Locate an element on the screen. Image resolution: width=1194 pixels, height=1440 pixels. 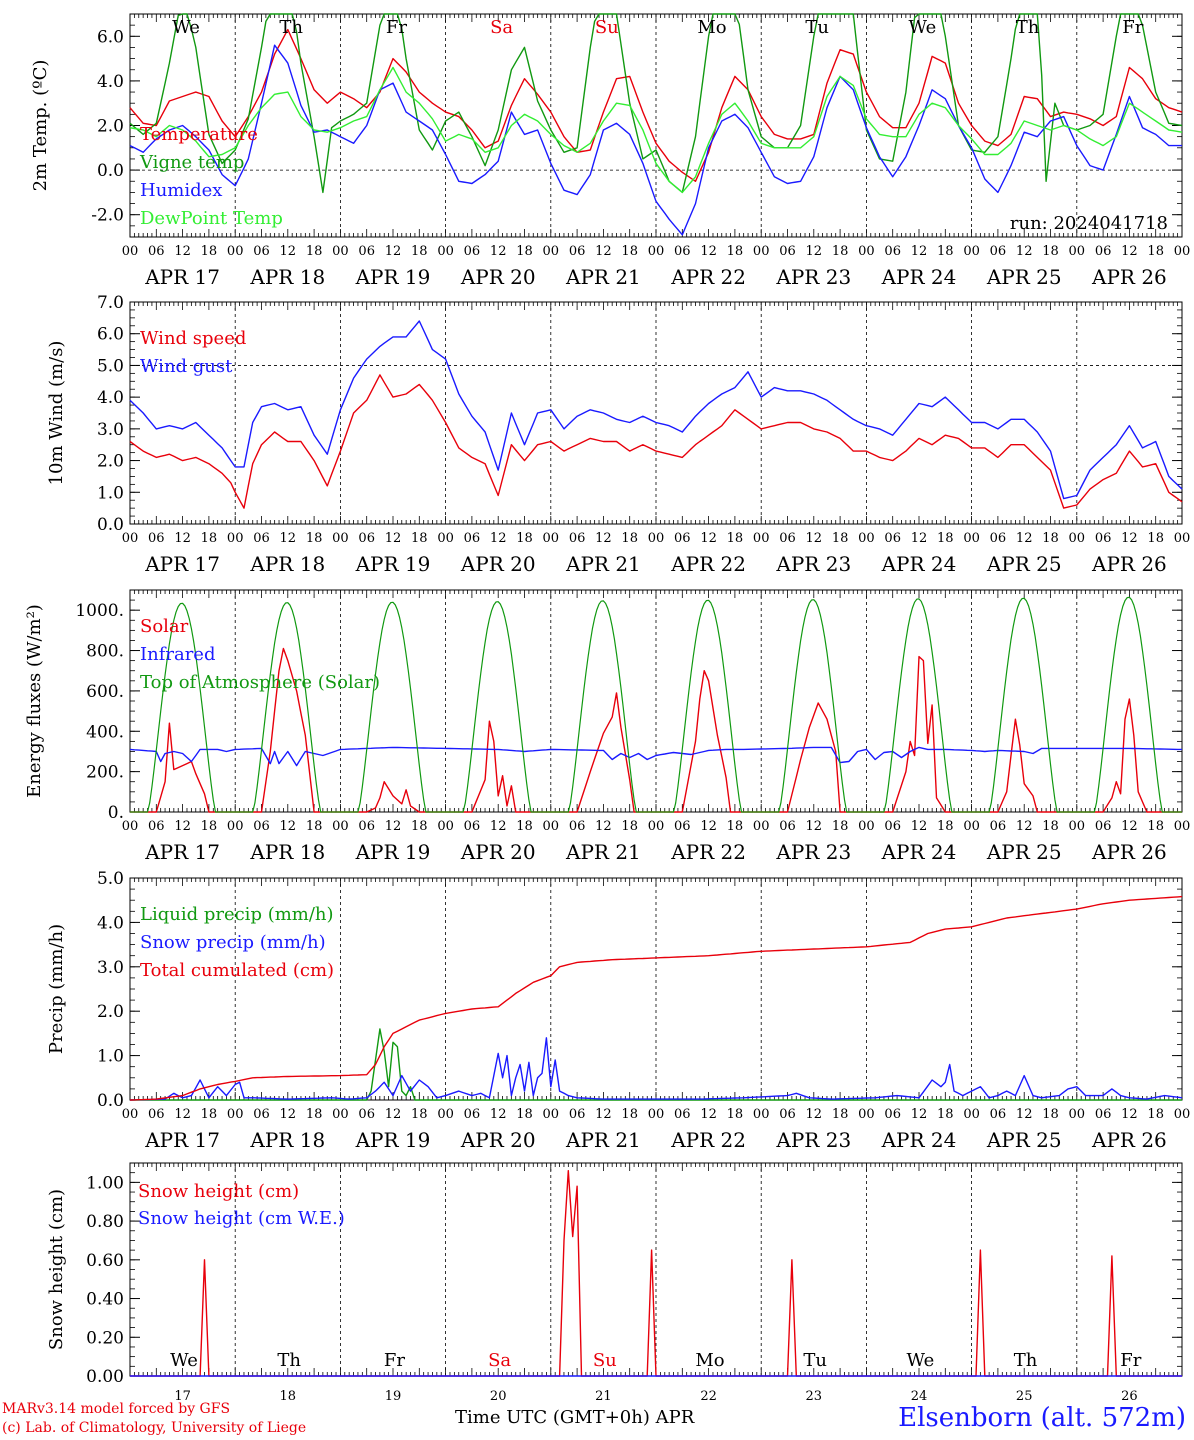
y-tick-label: 0.80 is located at coordinates (105, 1222).